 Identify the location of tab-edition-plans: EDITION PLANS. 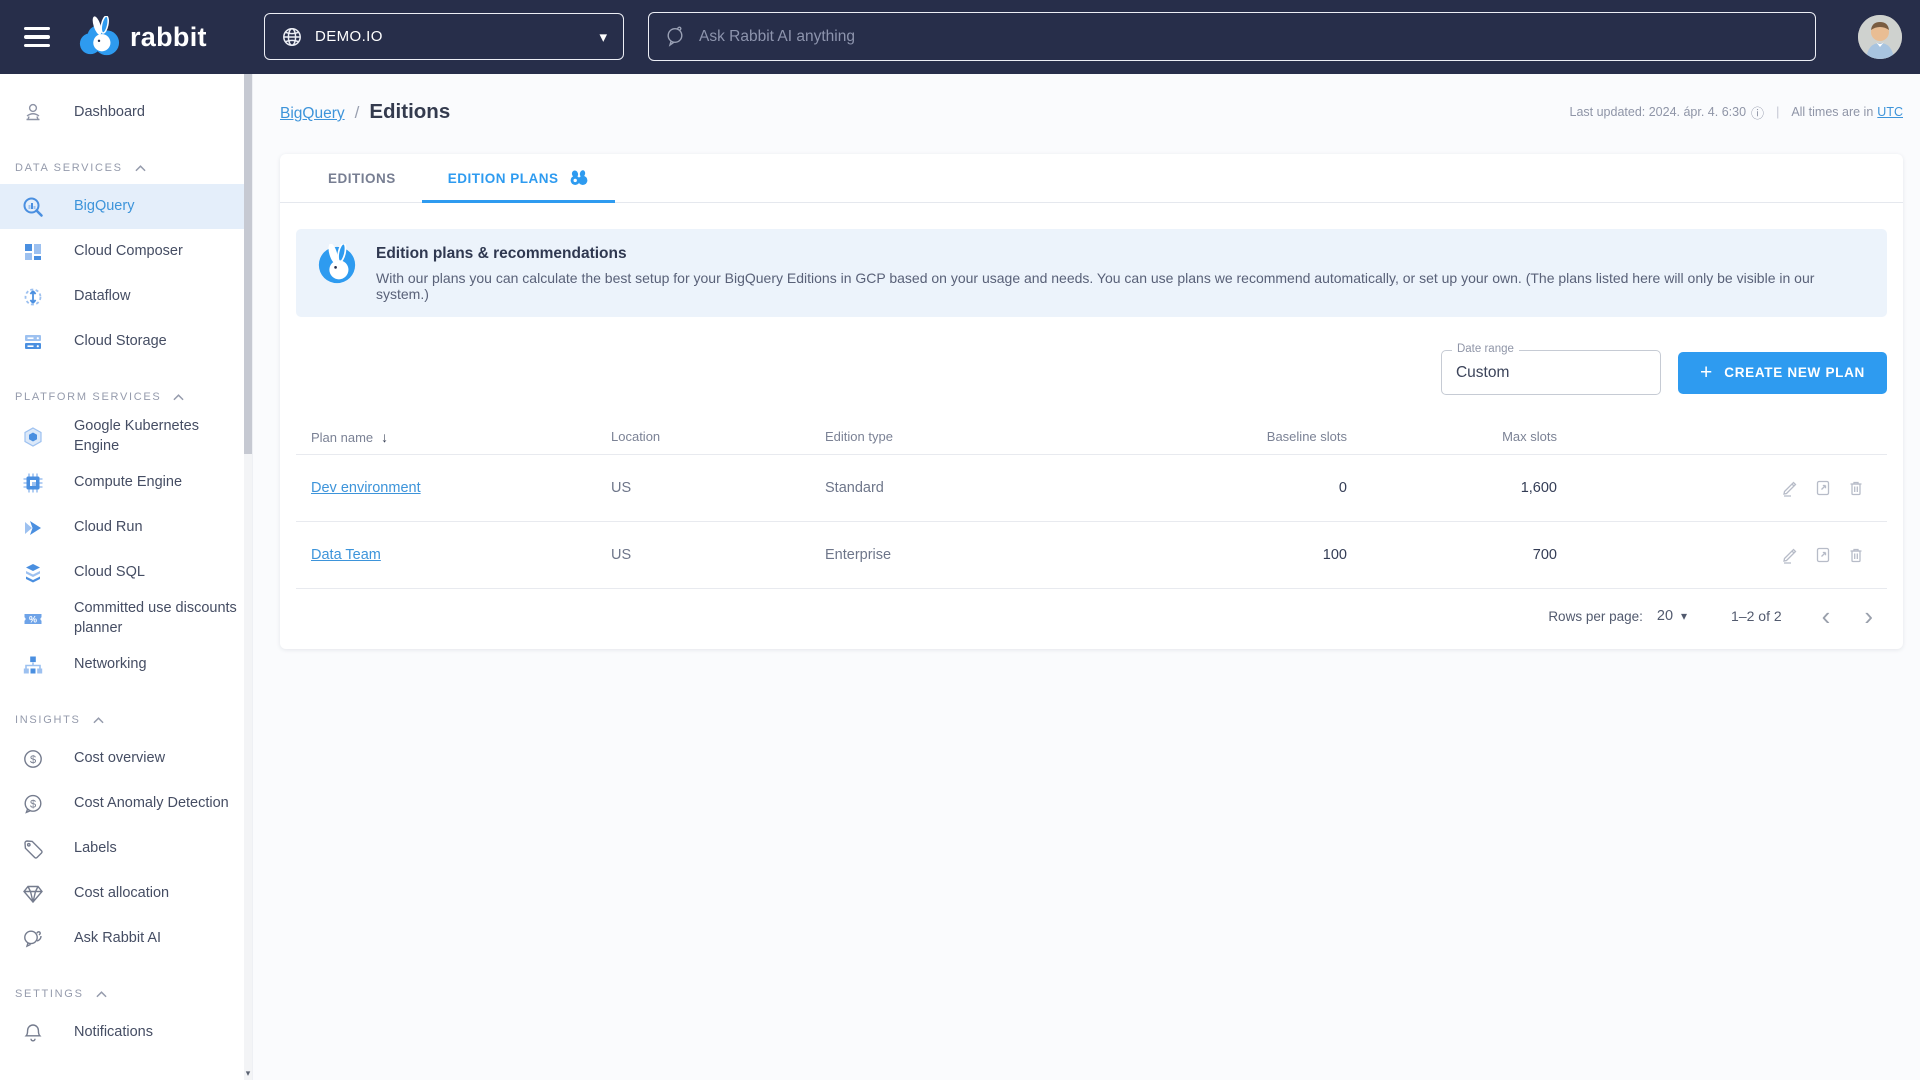
(518, 178).